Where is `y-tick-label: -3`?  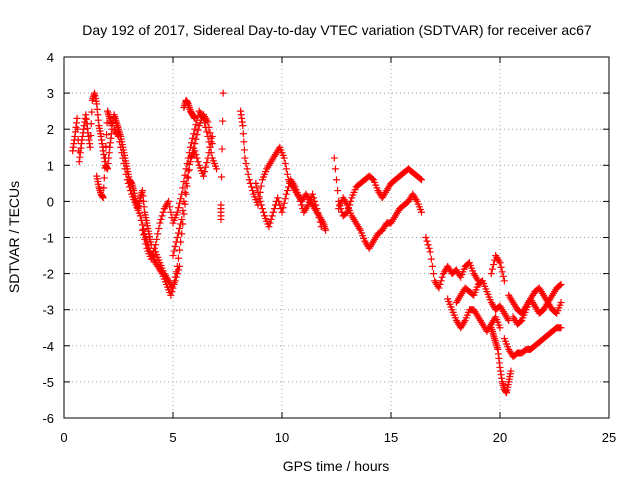 y-tick-label: -3 is located at coordinates (48, 310).